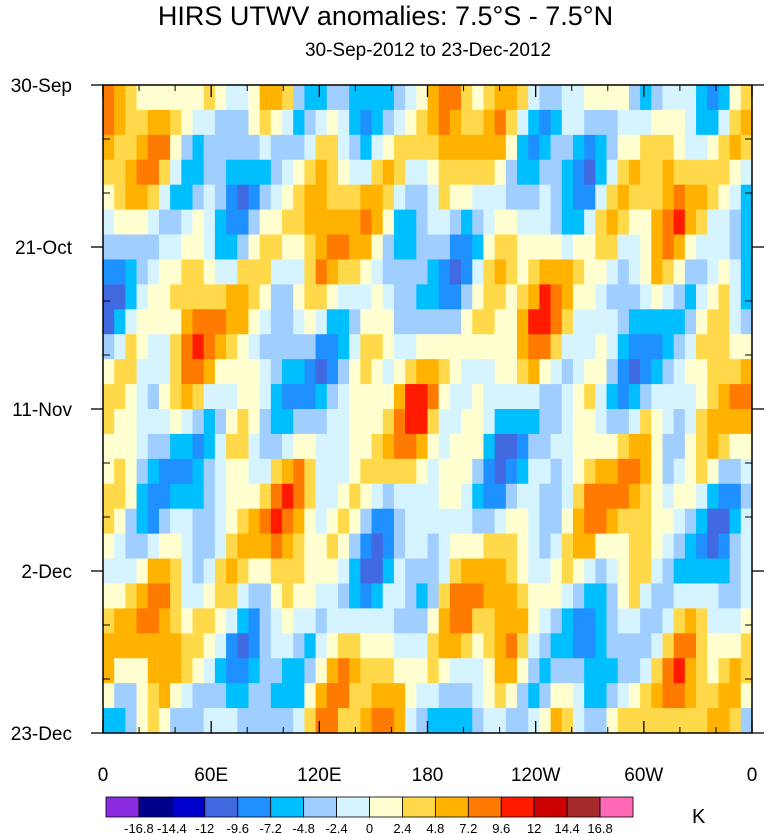 The height and width of the screenshot is (834, 771). What do you see at coordinates (320, 807) in the screenshot?
I see `colorbar-swatch` at bounding box center [320, 807].